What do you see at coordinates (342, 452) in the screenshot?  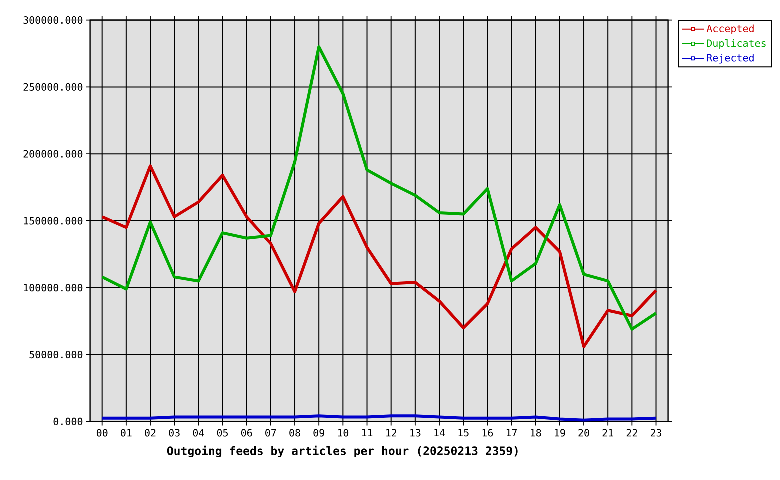 I see `x-axis-title: Outgoing feeds by articles per hour (20250213 2359)` at bounding box center [342, 452].